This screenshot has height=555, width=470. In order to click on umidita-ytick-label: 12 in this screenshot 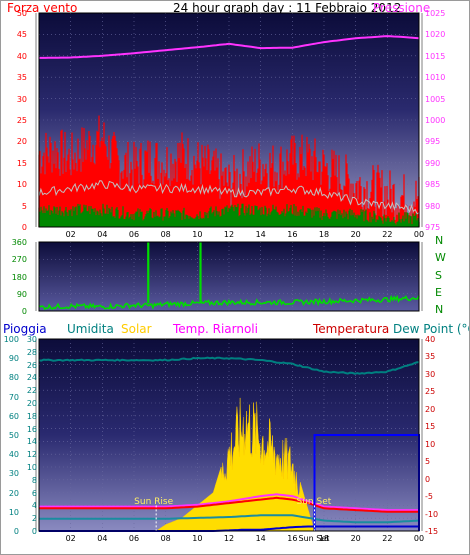, I will do `click(31, 455)`.